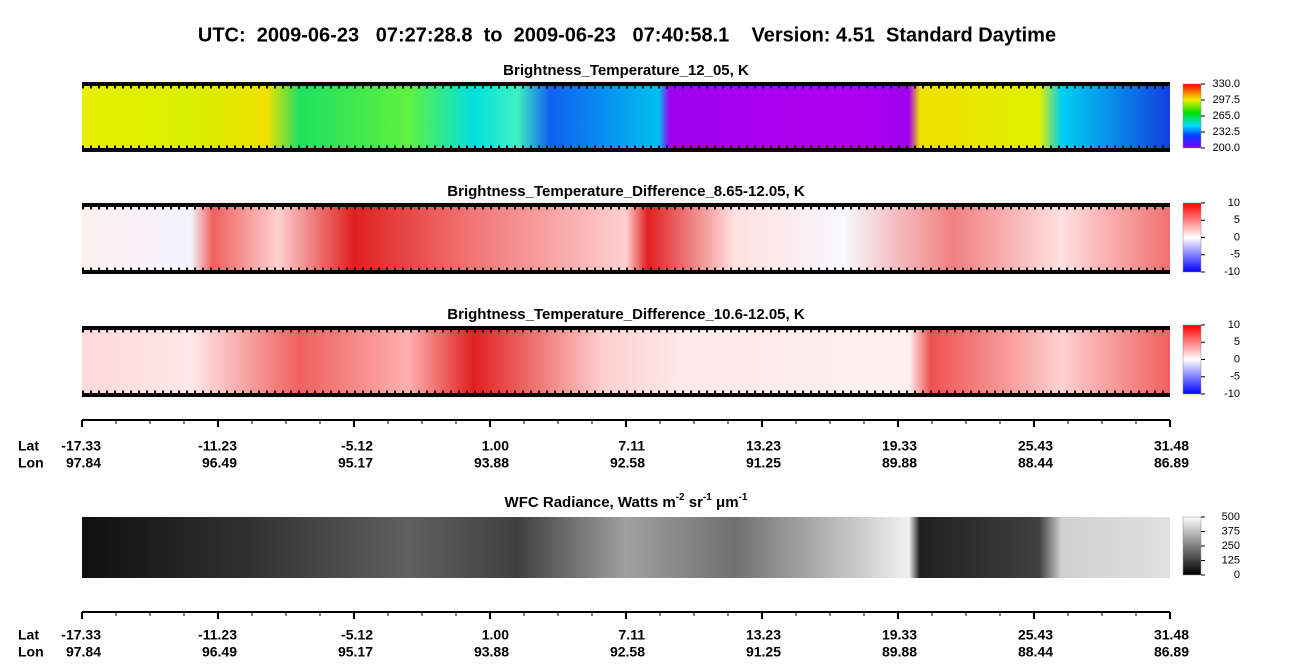 The height and width of the screenshot is (672, 1300). I want to click on title-part: μm, so click(725, 502).